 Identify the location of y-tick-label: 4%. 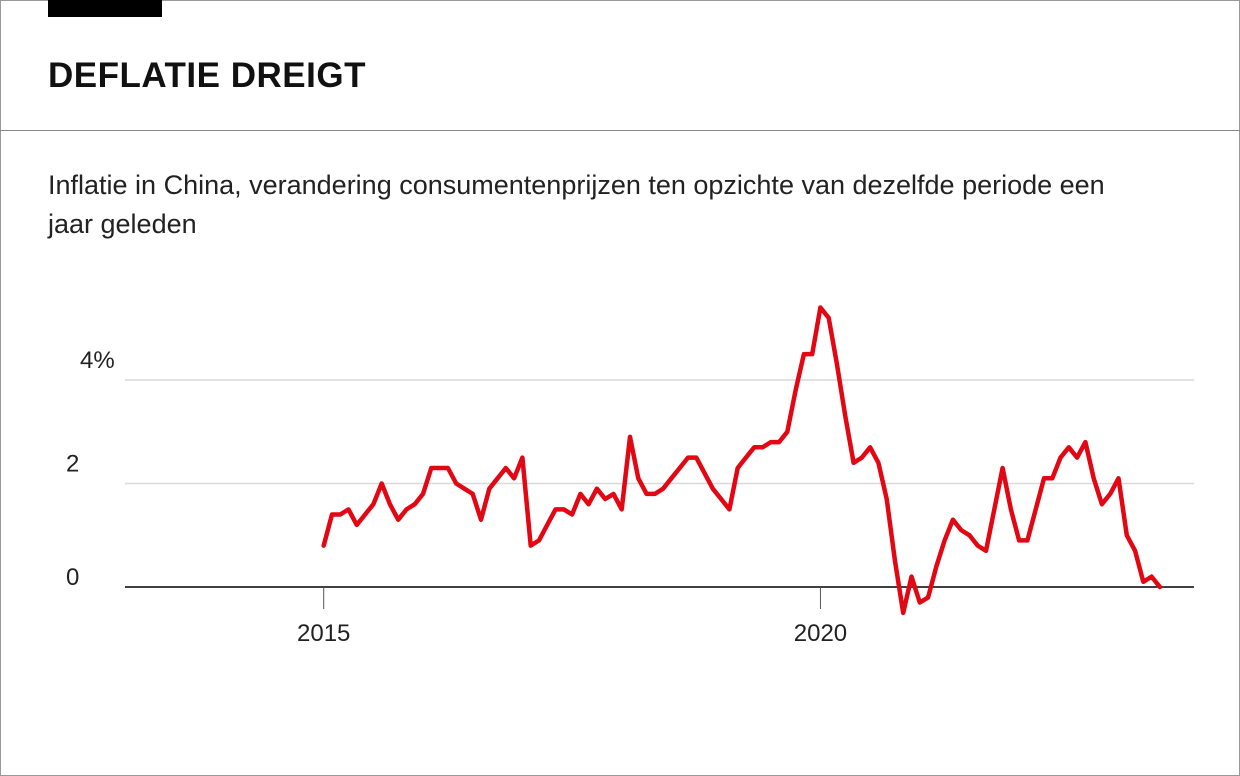
(97, 360).